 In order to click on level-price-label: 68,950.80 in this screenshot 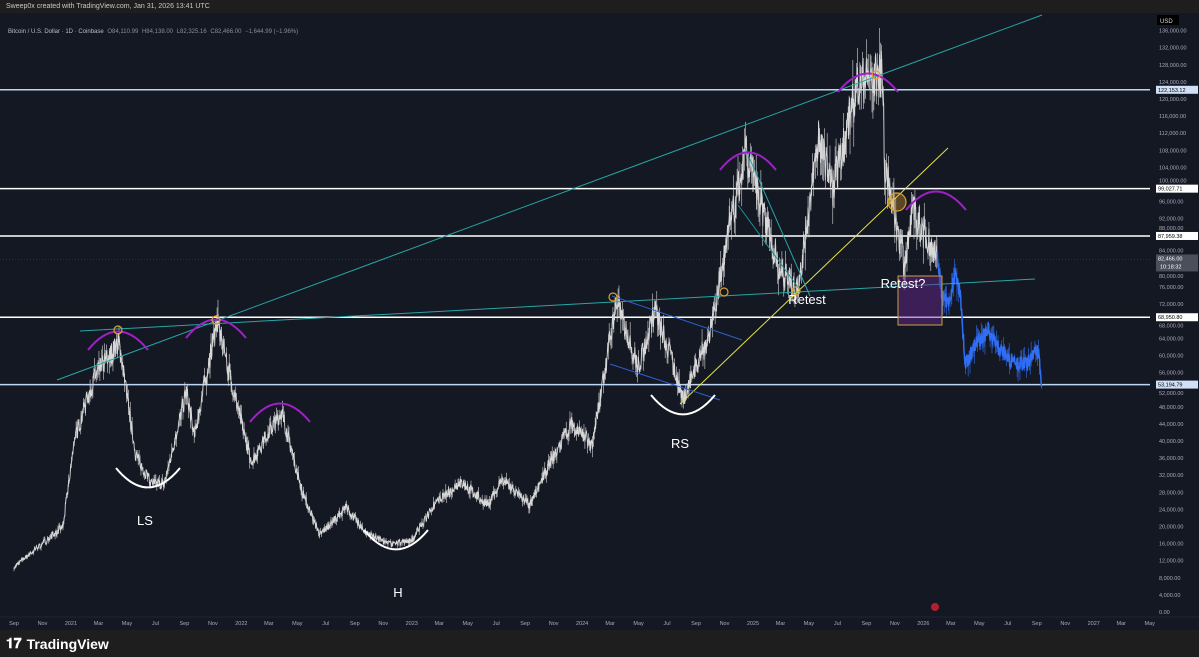, I will do `click(1170, 318)`.